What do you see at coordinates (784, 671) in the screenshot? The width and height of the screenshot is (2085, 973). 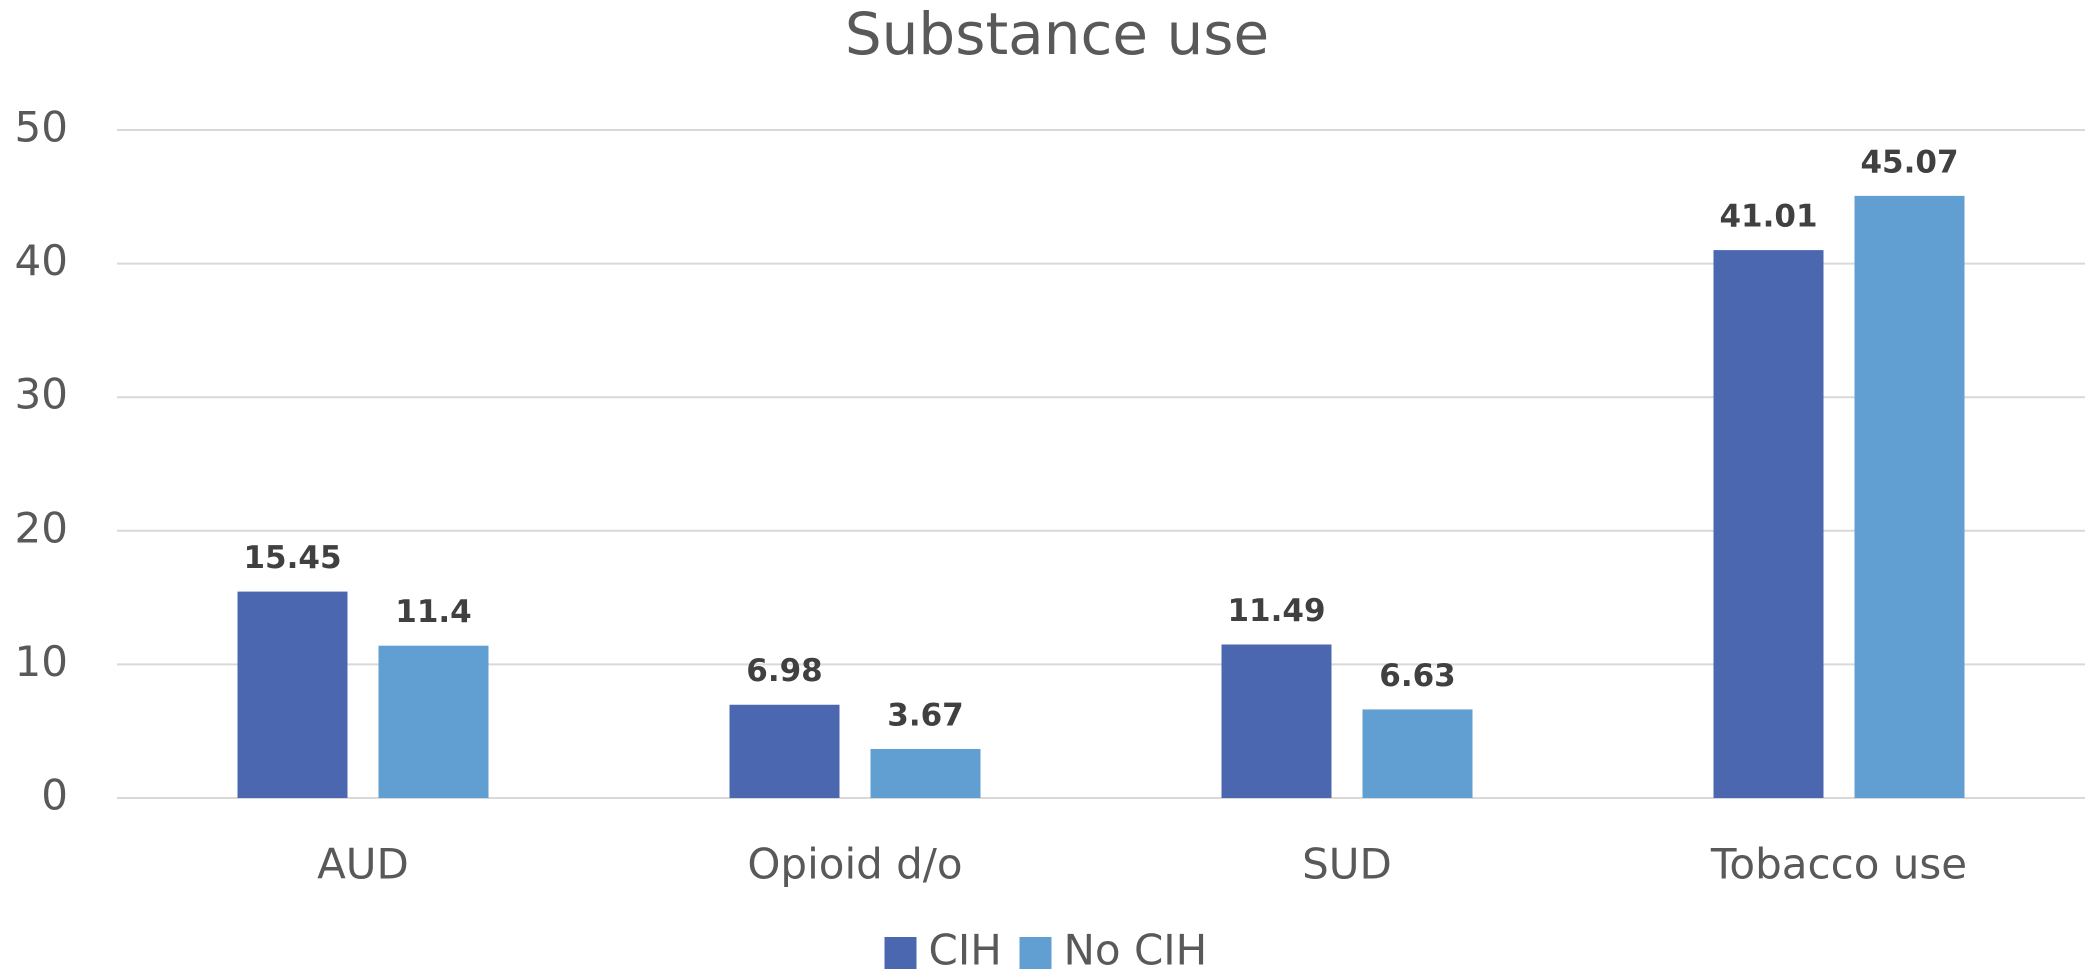 I see `data-label: 6.98` at bounding box center [784, 671].